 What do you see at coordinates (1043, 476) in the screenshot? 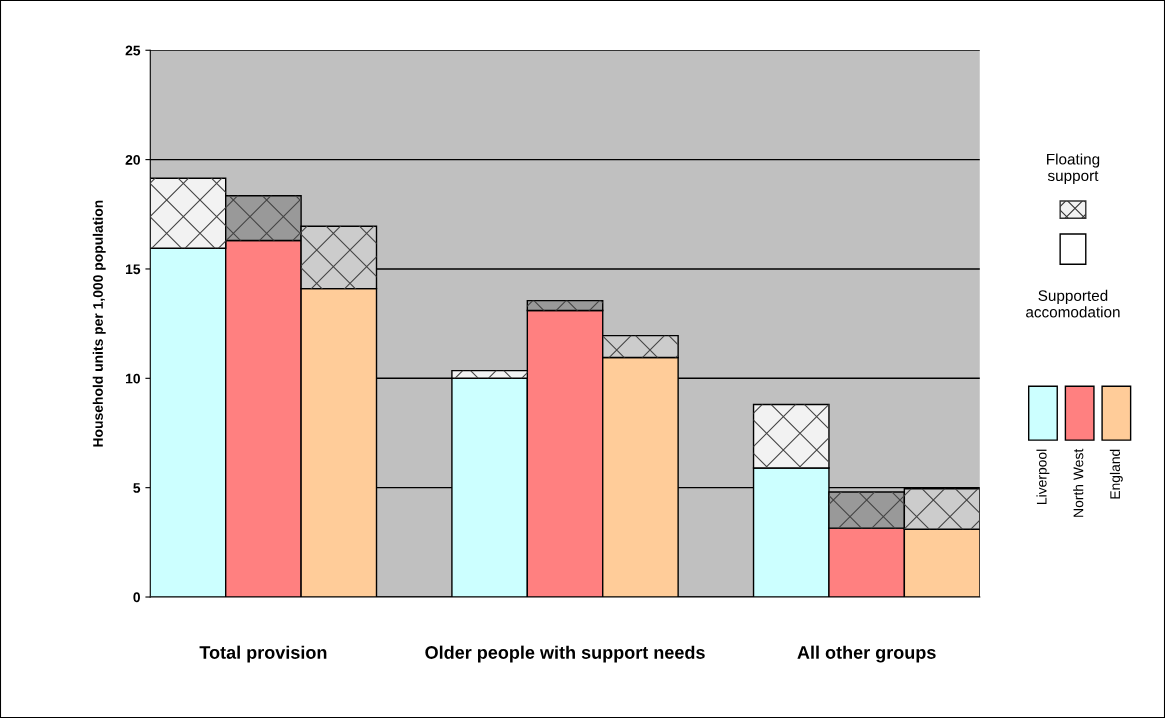
I see `text: Liverpool` at bounding box center [1043, 476].